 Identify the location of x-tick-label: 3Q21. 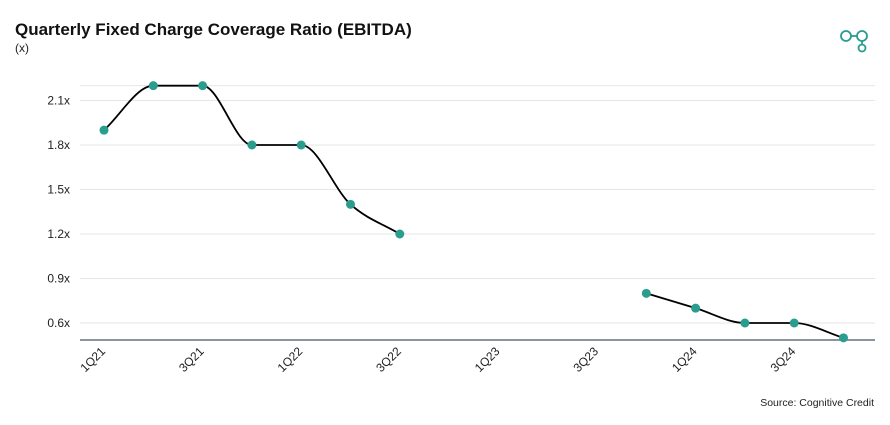
(191, 359).